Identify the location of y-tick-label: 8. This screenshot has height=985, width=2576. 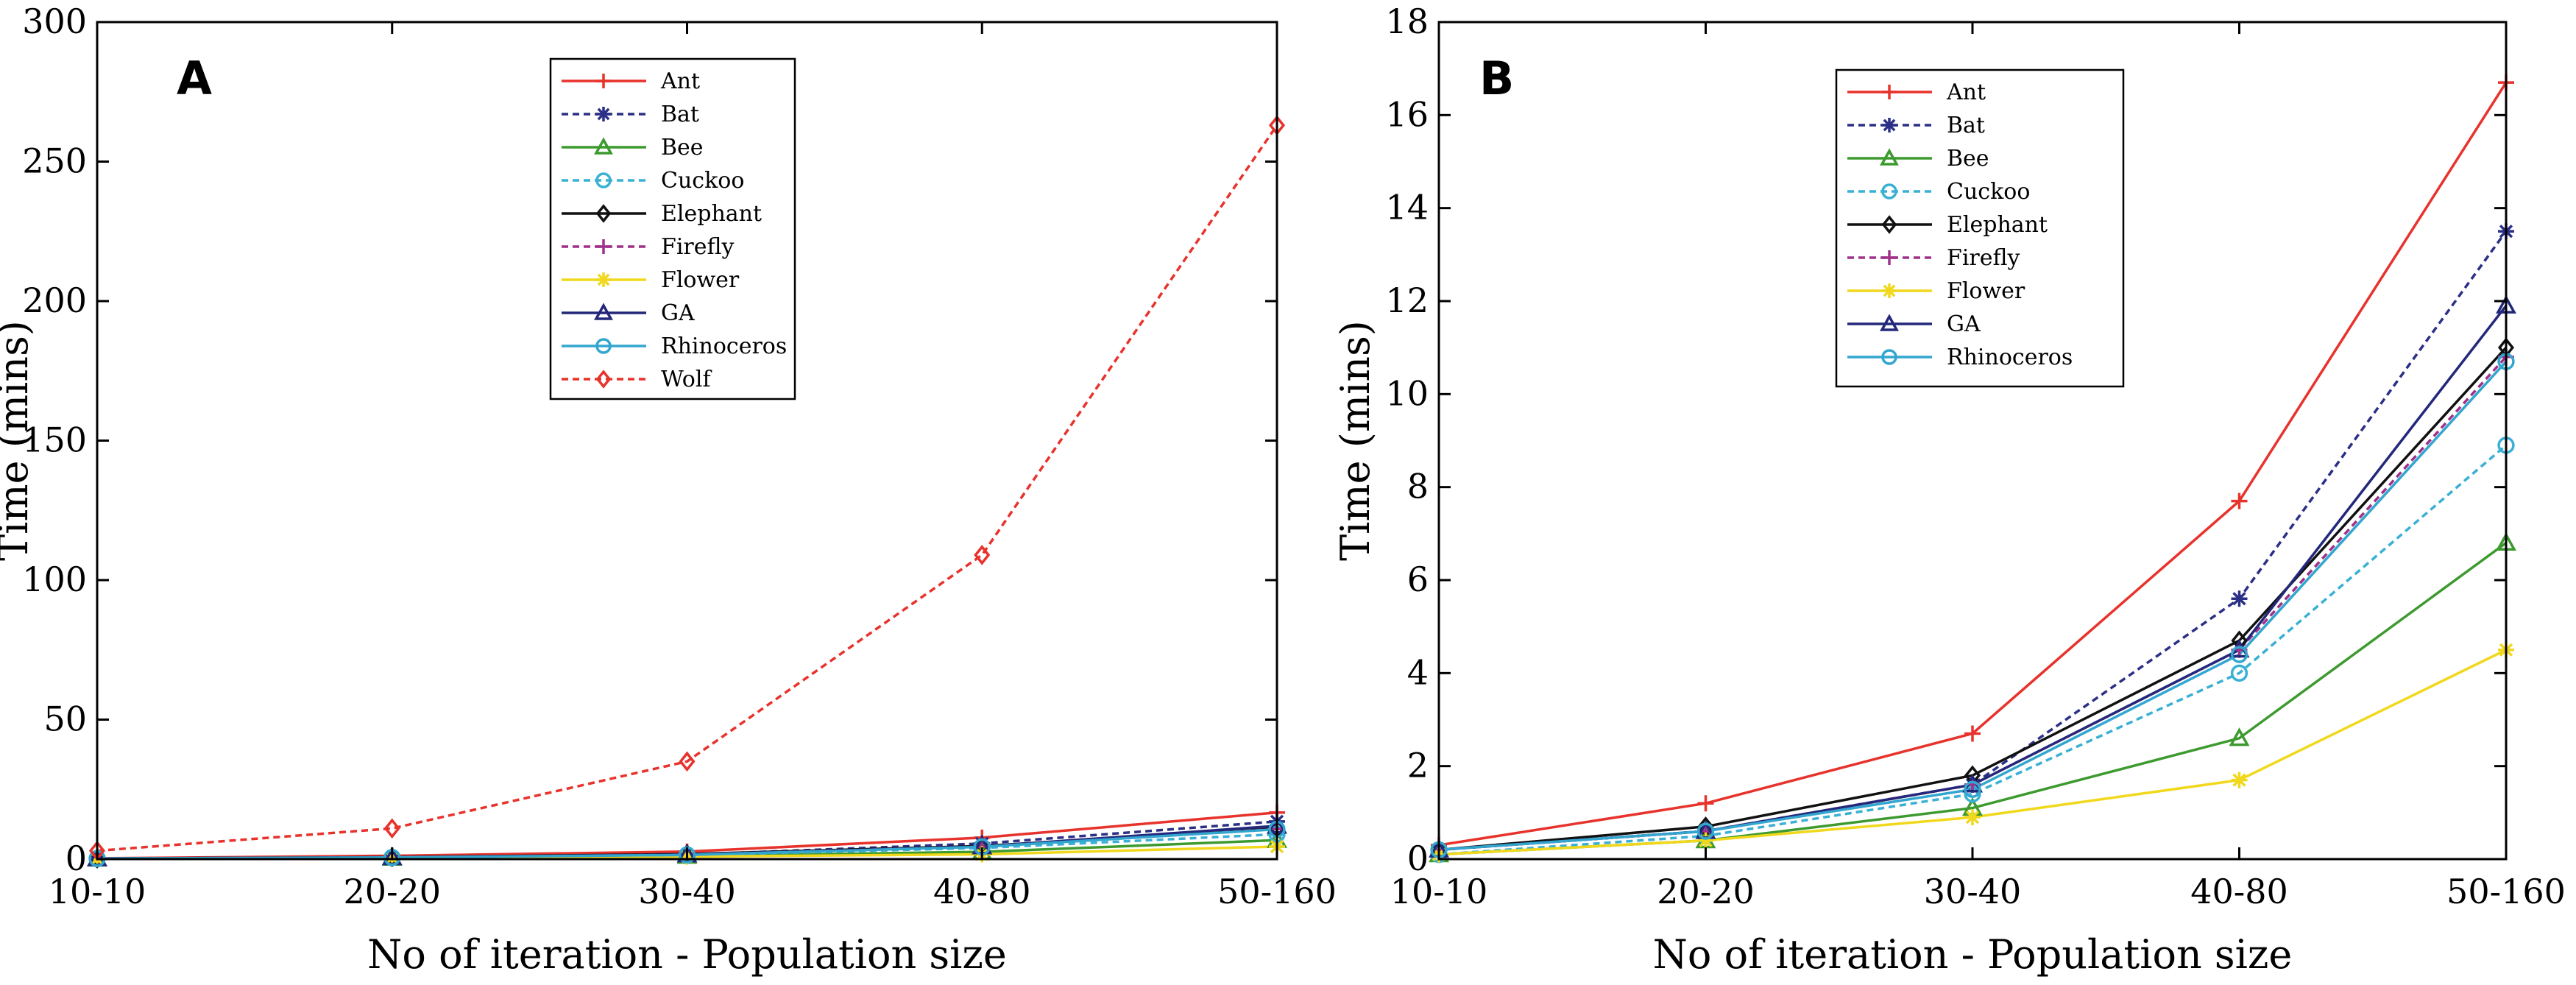
(1418, 486).